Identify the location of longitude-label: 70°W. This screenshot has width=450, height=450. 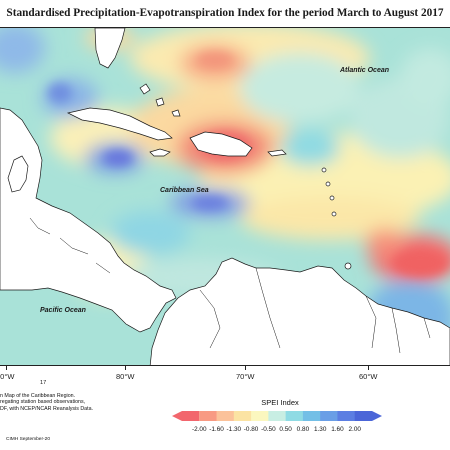
(245, 376).